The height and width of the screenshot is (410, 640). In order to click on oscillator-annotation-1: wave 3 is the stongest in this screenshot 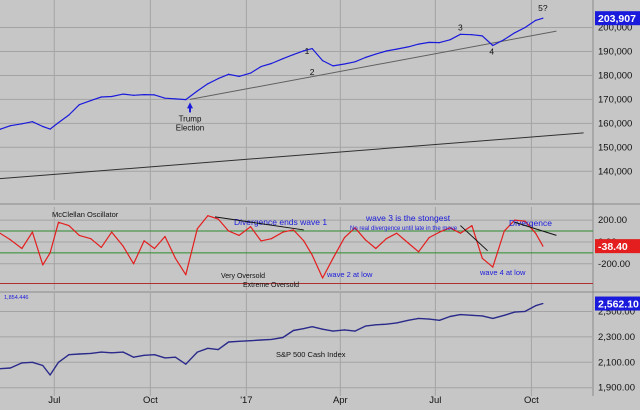, I will do `click(408, 218)`.